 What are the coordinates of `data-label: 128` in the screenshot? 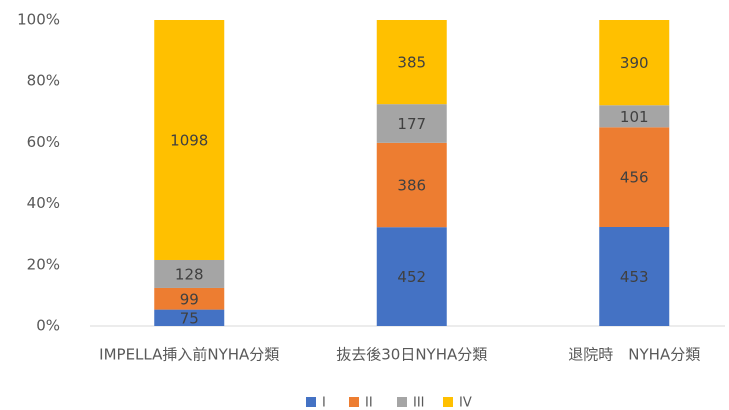 It's located at (189, 274).